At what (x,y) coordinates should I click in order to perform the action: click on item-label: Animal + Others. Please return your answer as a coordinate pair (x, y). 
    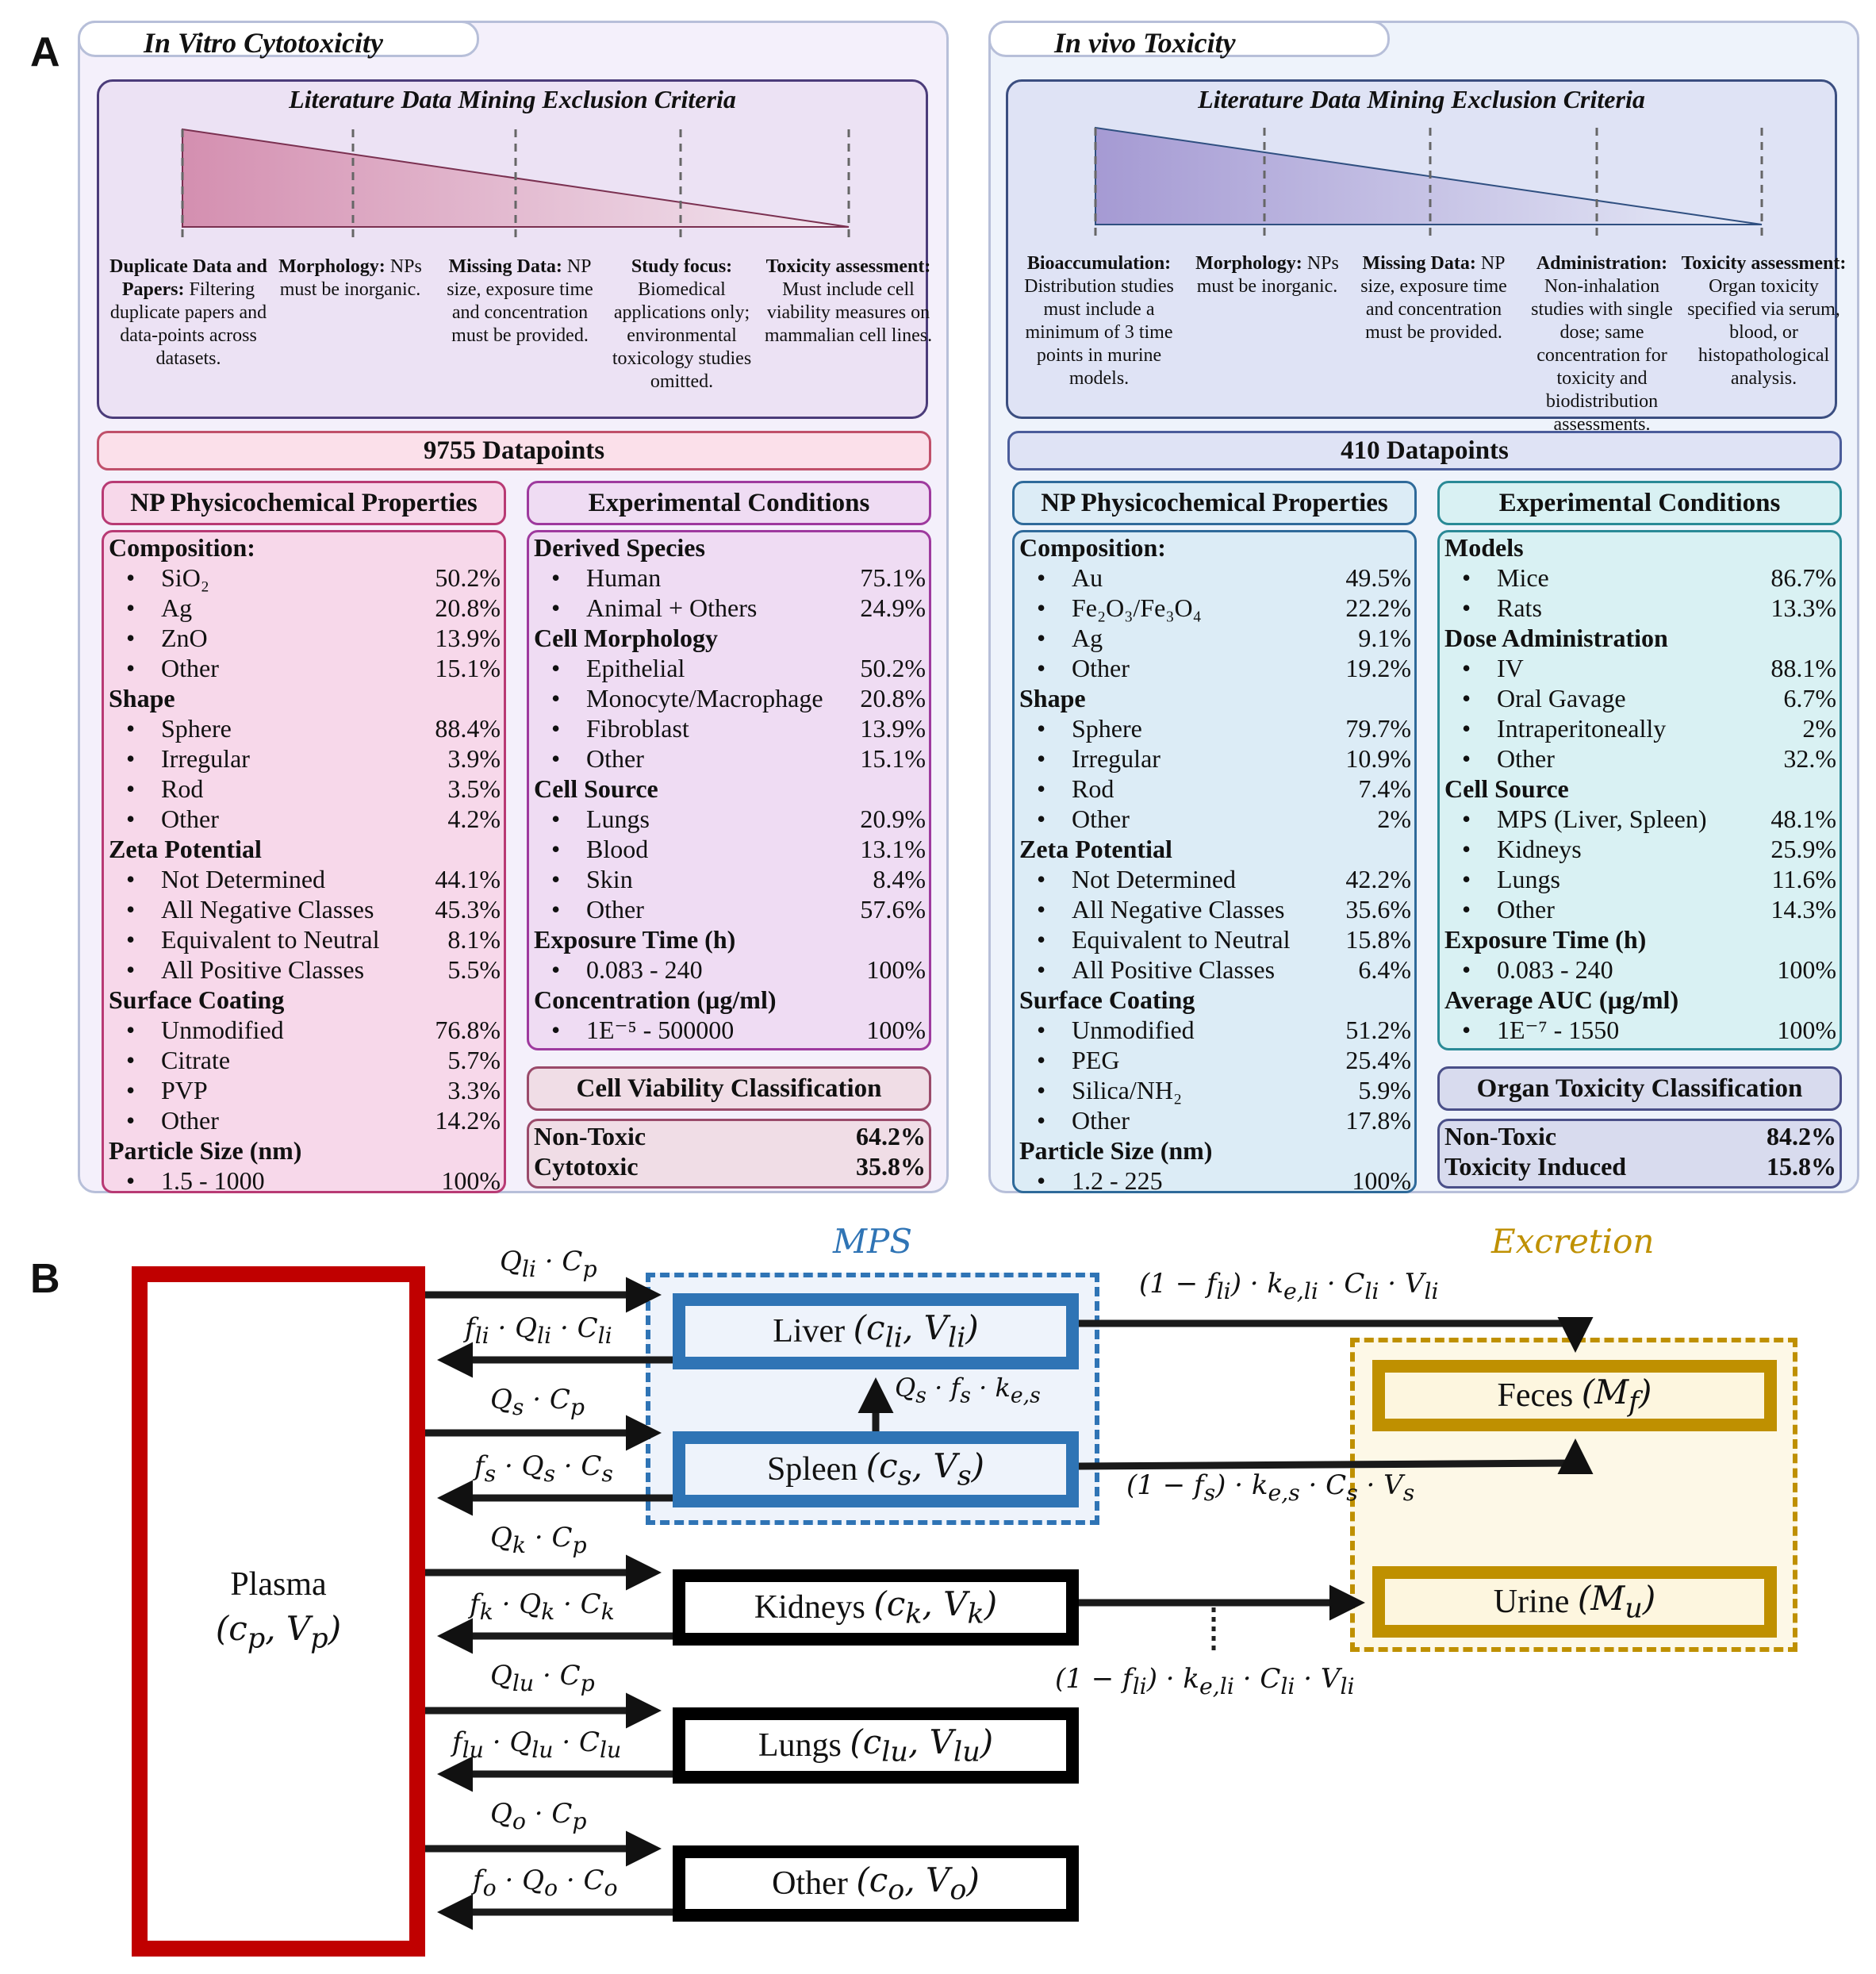
    Looking at the image, I should click on (654, 608).